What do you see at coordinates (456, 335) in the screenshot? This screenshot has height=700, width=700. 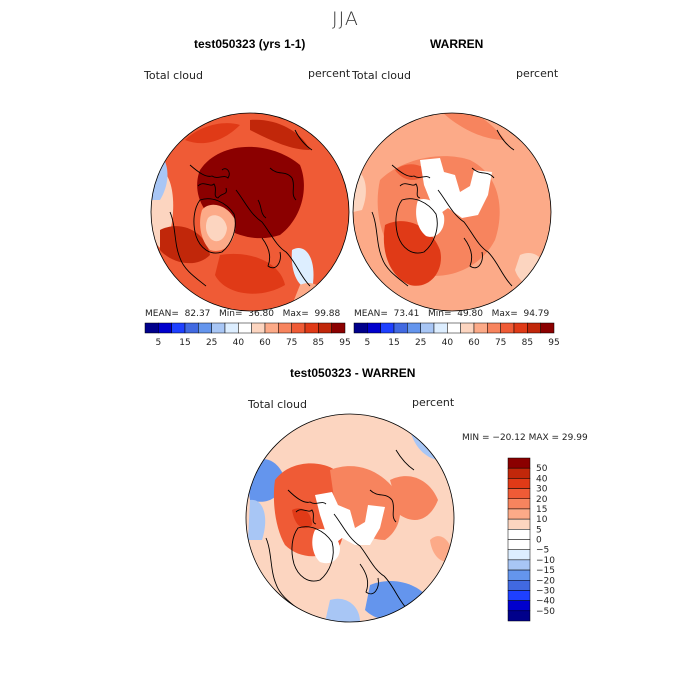 I see `colorbar-obs: 5 15 25 40 60 75 85 95` at bounding box center [456, 335].